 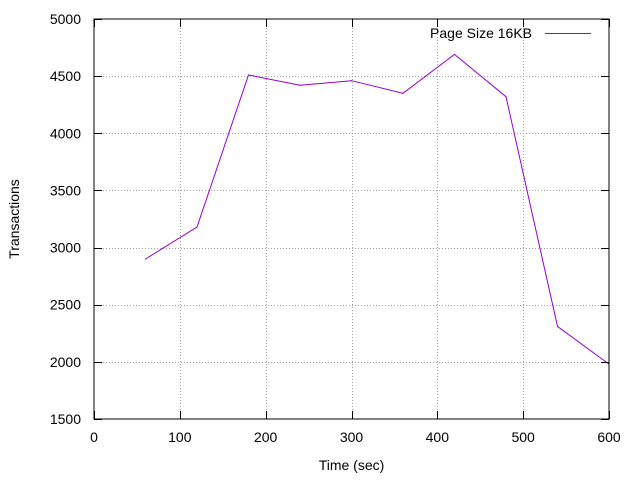 What do you see at coordinates (609, 437) in the screenshot?
I see `x-tick-label: 600` at bounding box center [609, 437].